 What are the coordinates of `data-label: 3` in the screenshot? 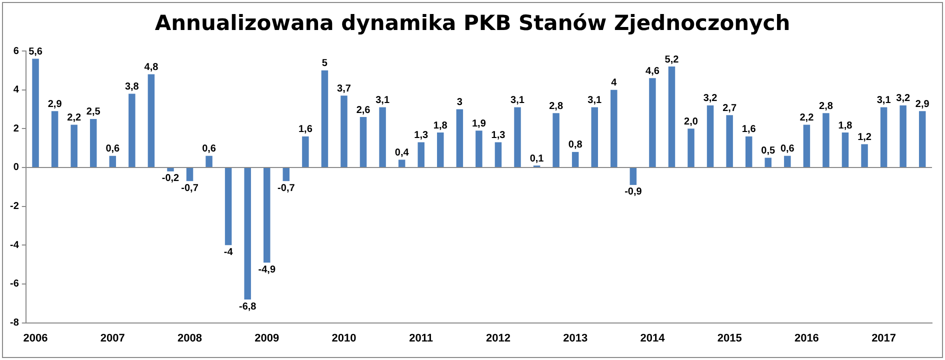 It's located at (459, 102).